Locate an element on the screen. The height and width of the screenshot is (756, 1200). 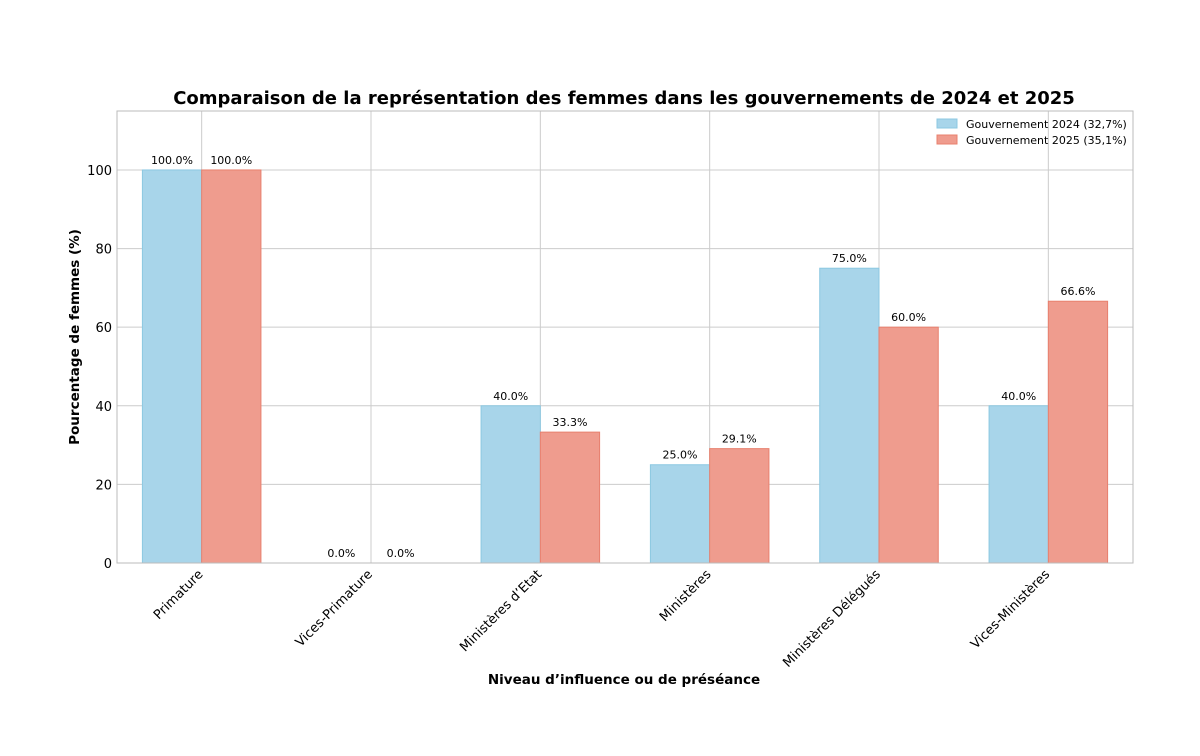
y-tick-label: 60 is located at coordinates (103, 328).